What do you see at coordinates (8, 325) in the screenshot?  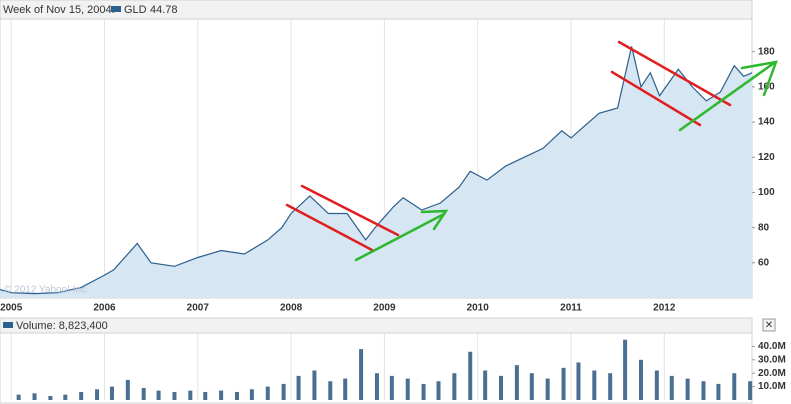 I see `volume-swatch` at bounding box center [8, 325].